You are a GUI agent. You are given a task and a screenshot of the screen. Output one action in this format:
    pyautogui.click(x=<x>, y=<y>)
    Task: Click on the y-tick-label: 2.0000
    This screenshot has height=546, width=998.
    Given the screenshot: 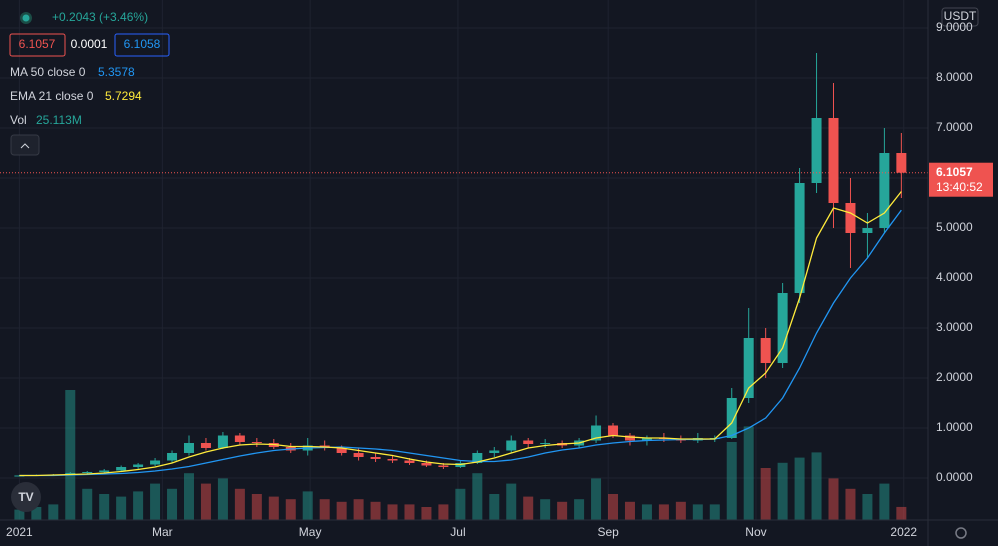 What is the action you would take?
    pyautogui.click(x=954, y=377)
    